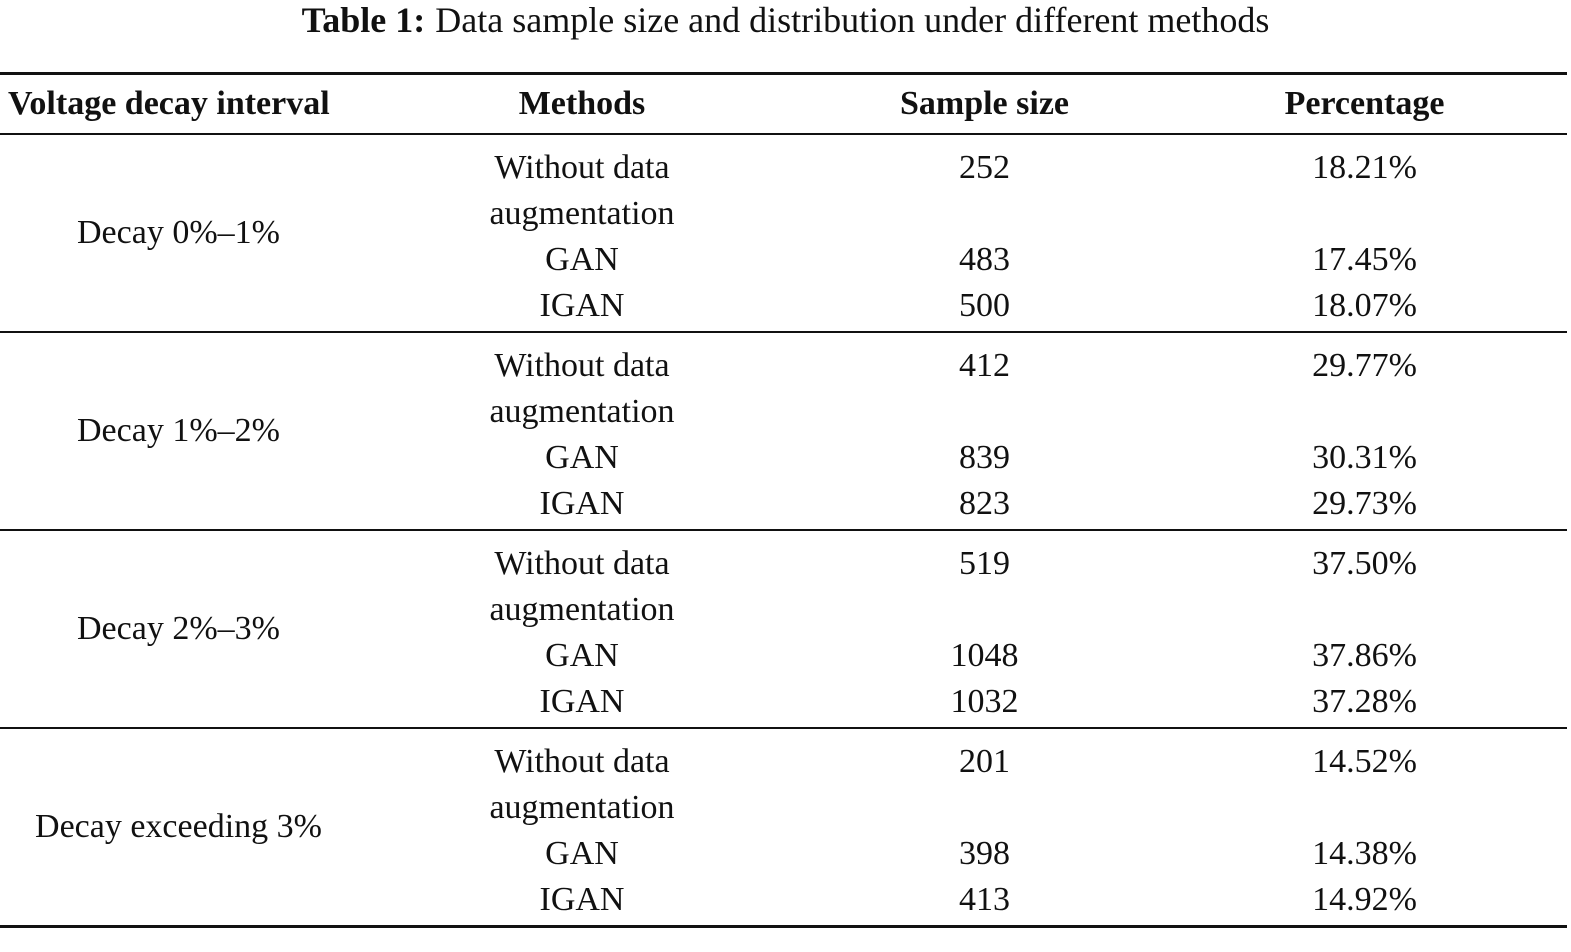  I want to click on percentage-cell: 30.31%, so click(1364, 457).